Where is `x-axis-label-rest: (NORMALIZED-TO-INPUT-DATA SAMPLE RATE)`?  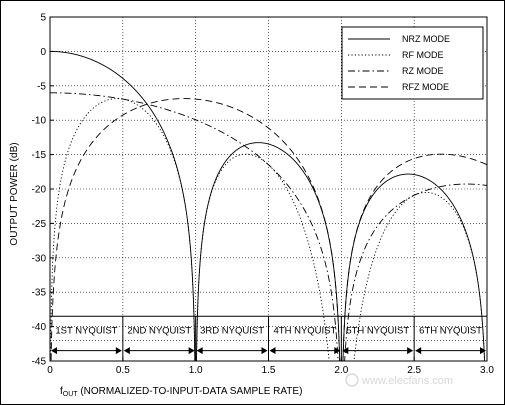
x-axis-label-rest: (NORMALIZED-TO-INPUT-DATA SAMPLE RATE) is located at coordinates (190, 391).